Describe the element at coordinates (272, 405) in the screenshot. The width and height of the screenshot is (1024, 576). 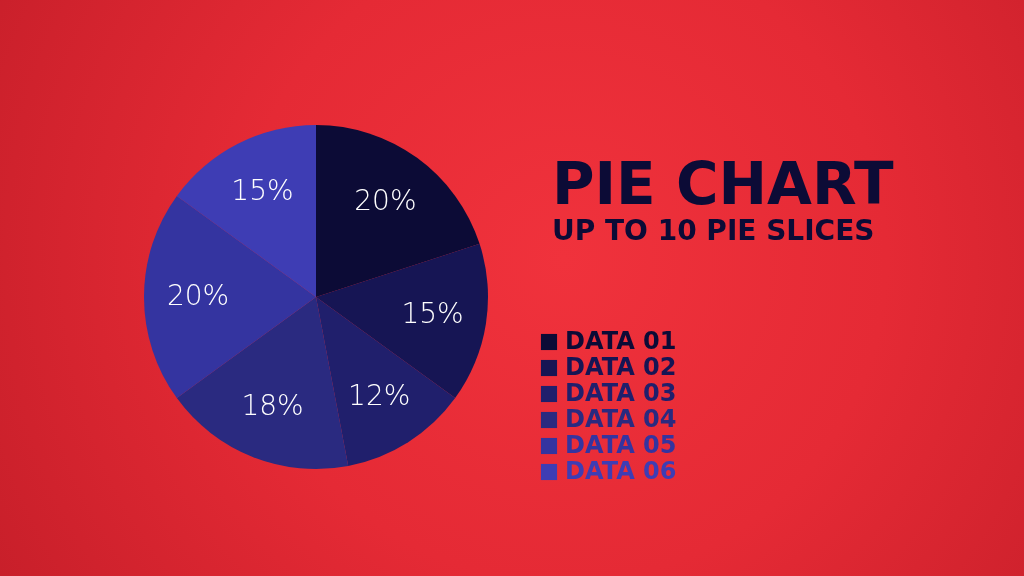
I see `data-label: 18%` at that location.